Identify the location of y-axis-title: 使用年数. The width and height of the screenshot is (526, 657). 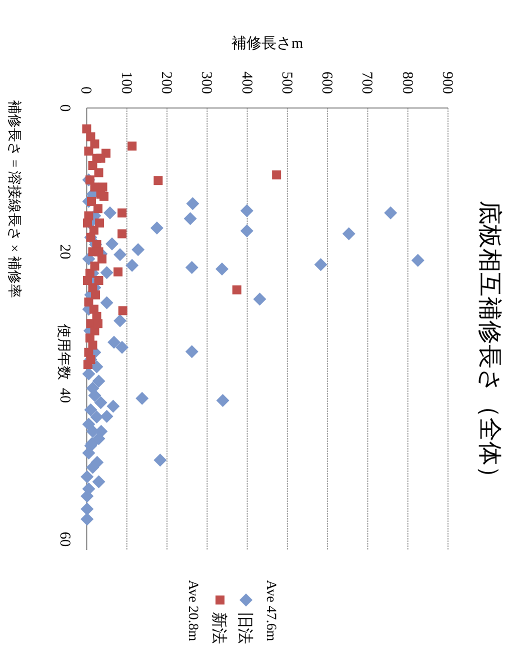
(64, 352).